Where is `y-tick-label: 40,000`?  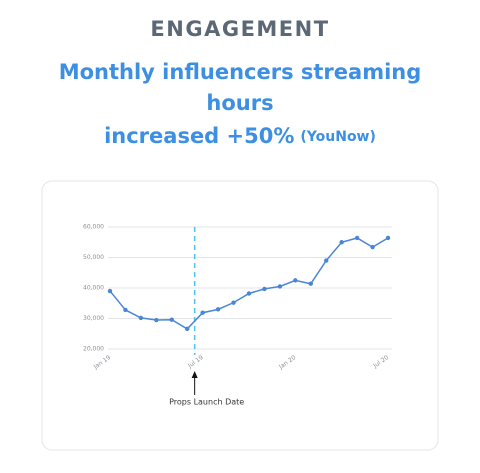
y-tick-label: 40,000 is located at coordinates (93, 288).